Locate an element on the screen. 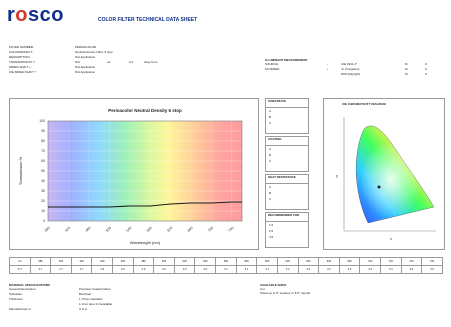 This screenshot has width=451, height=327. available-line: Sheet up to 8" squares or 8.5" rounds is located at coordinates (285, 293).